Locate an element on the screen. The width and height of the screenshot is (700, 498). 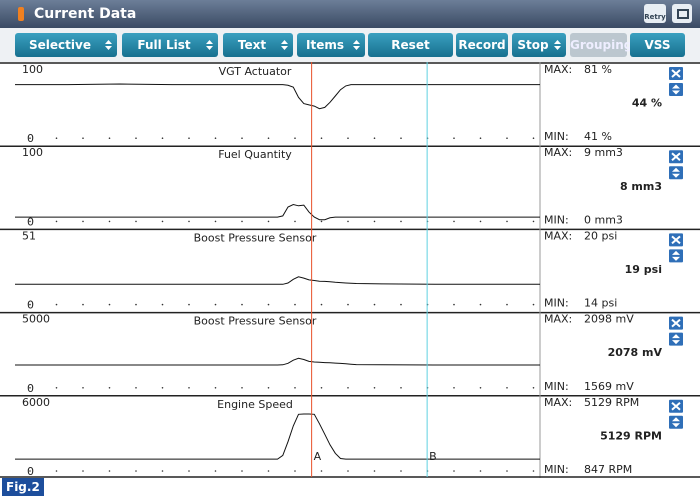
toolbar-button: Grouping is located at coordinates (601, 45).